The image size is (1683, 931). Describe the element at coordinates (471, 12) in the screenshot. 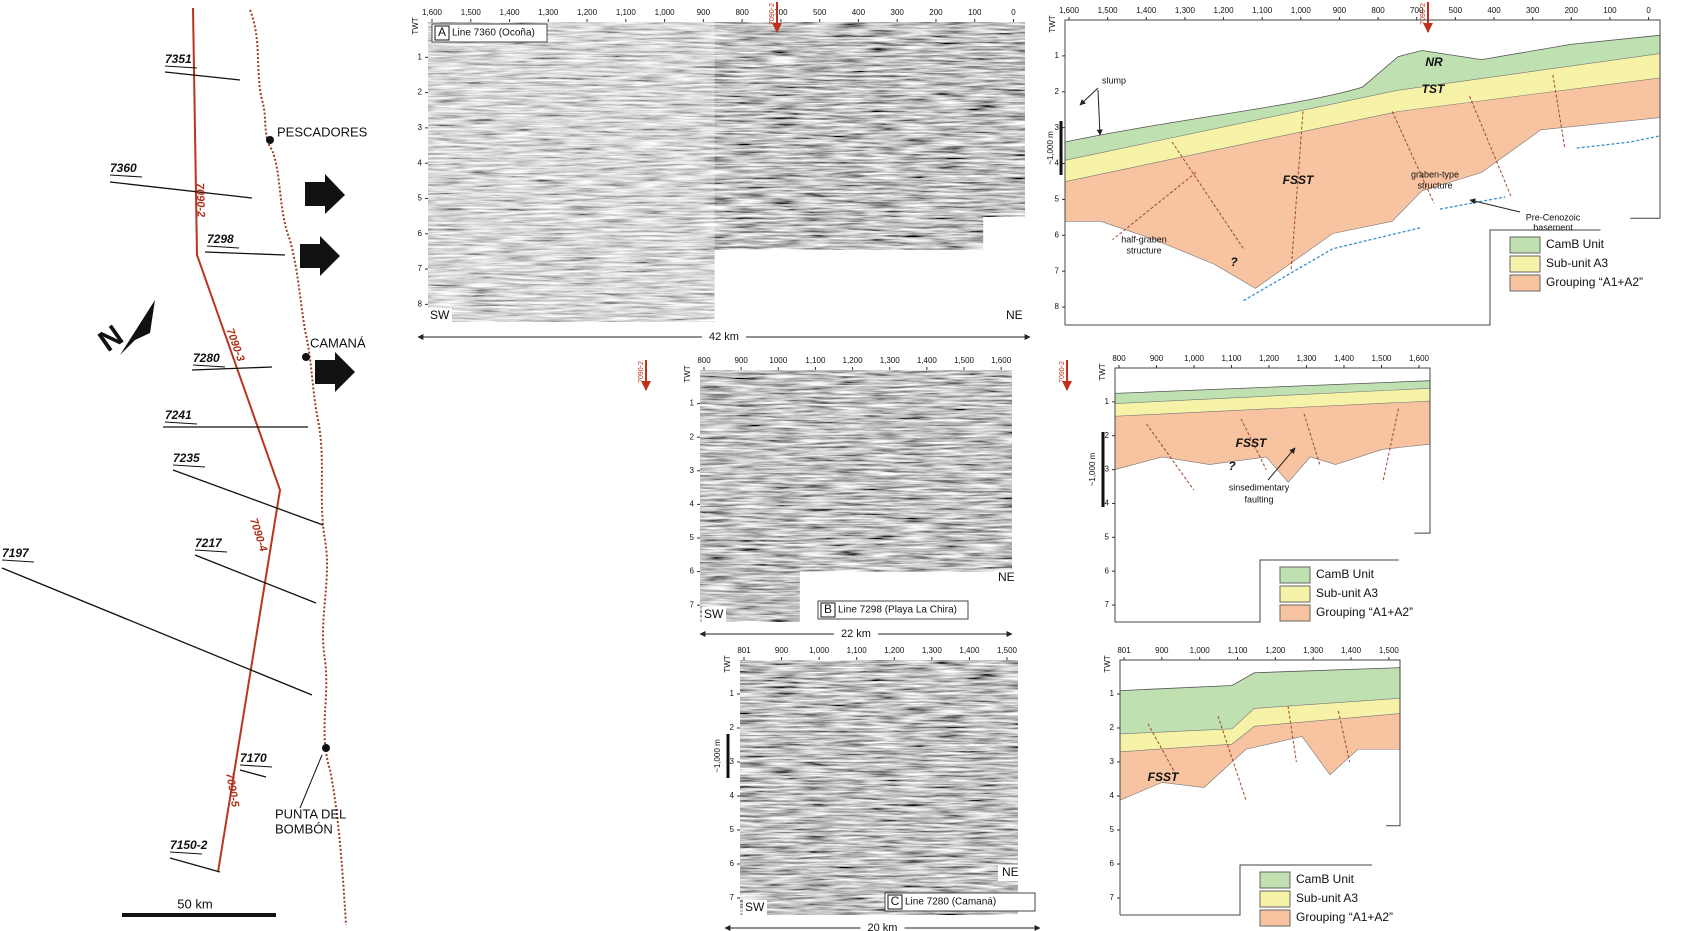

I see `label: 1,500` at that location.